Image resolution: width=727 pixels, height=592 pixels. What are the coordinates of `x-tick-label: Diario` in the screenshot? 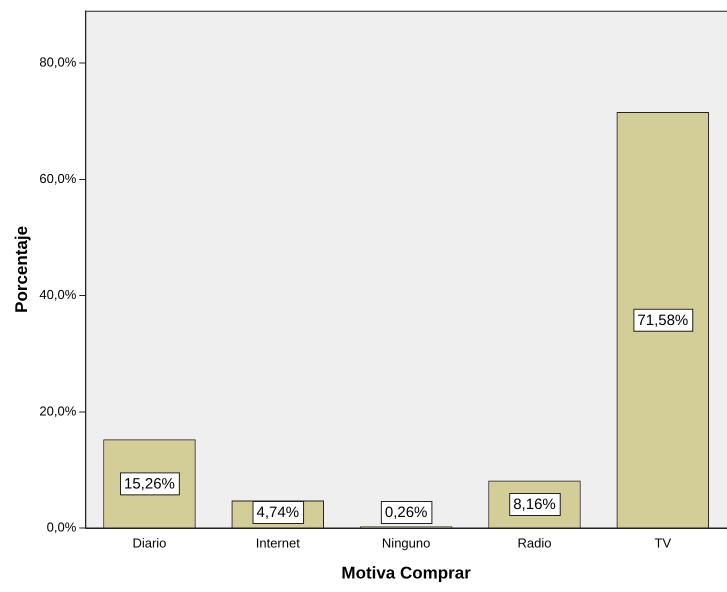 It's located at (149, 542).